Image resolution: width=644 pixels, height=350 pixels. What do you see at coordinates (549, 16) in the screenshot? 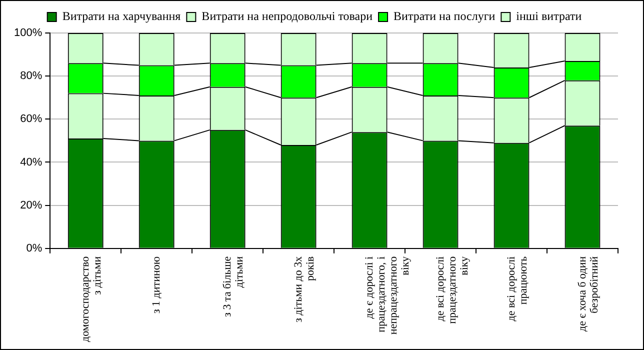
I see `legend-label: інші витрати` at bounding box center [549, 16].